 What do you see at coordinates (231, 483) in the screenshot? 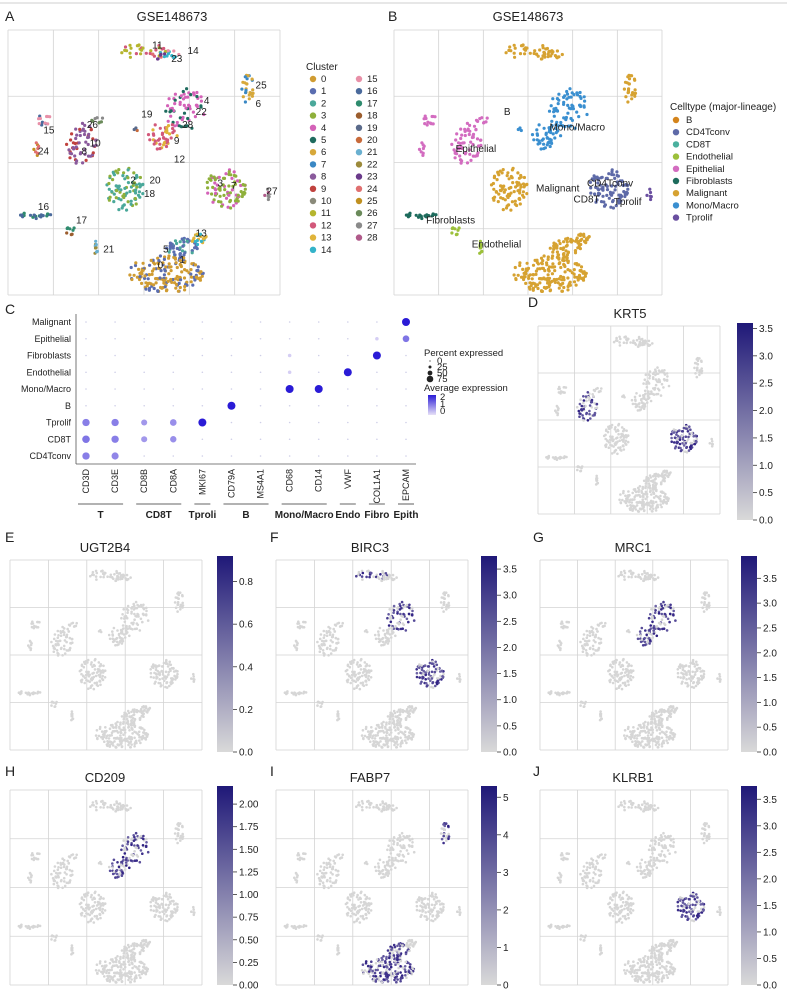
I see `panel-c-gene-label: CD79A` at bounding box center [231, 483].